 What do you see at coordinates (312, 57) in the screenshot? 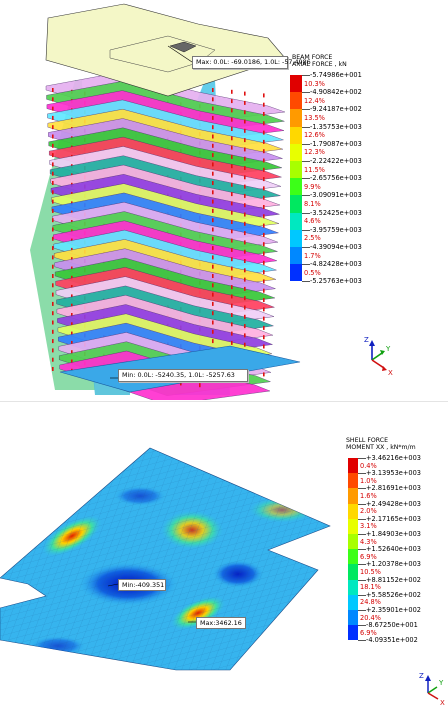
I see `beam-legend-title: BEAM FORCE` at bounding box center [312, 57].